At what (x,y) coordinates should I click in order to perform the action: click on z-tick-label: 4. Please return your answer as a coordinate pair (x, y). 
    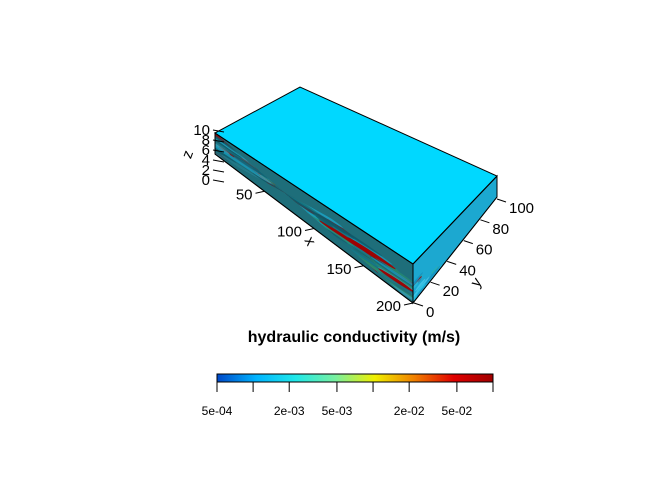
    Looking at the image, I should click on (206, 160).